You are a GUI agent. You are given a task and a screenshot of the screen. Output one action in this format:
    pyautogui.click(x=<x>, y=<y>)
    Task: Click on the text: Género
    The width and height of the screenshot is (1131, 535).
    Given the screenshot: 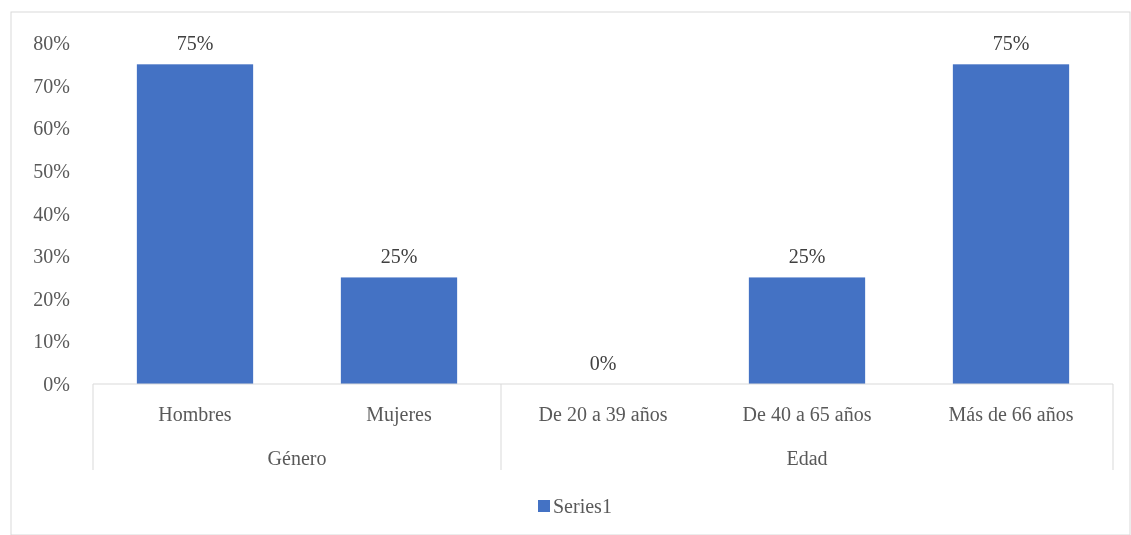 What is the action you would take?
    pyautogui.click(x=297, y=458)
    